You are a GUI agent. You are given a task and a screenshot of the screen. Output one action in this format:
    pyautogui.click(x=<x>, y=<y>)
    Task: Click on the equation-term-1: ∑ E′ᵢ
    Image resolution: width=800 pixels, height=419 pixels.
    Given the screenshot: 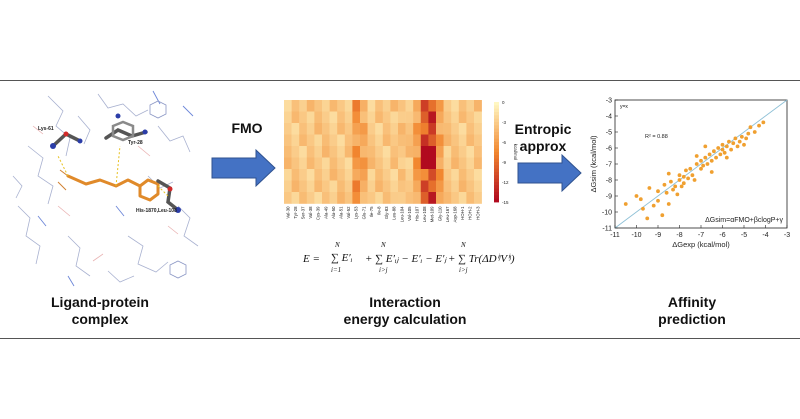 What is the action you would take?
    pyautogui.click(x=342, y=258)
    